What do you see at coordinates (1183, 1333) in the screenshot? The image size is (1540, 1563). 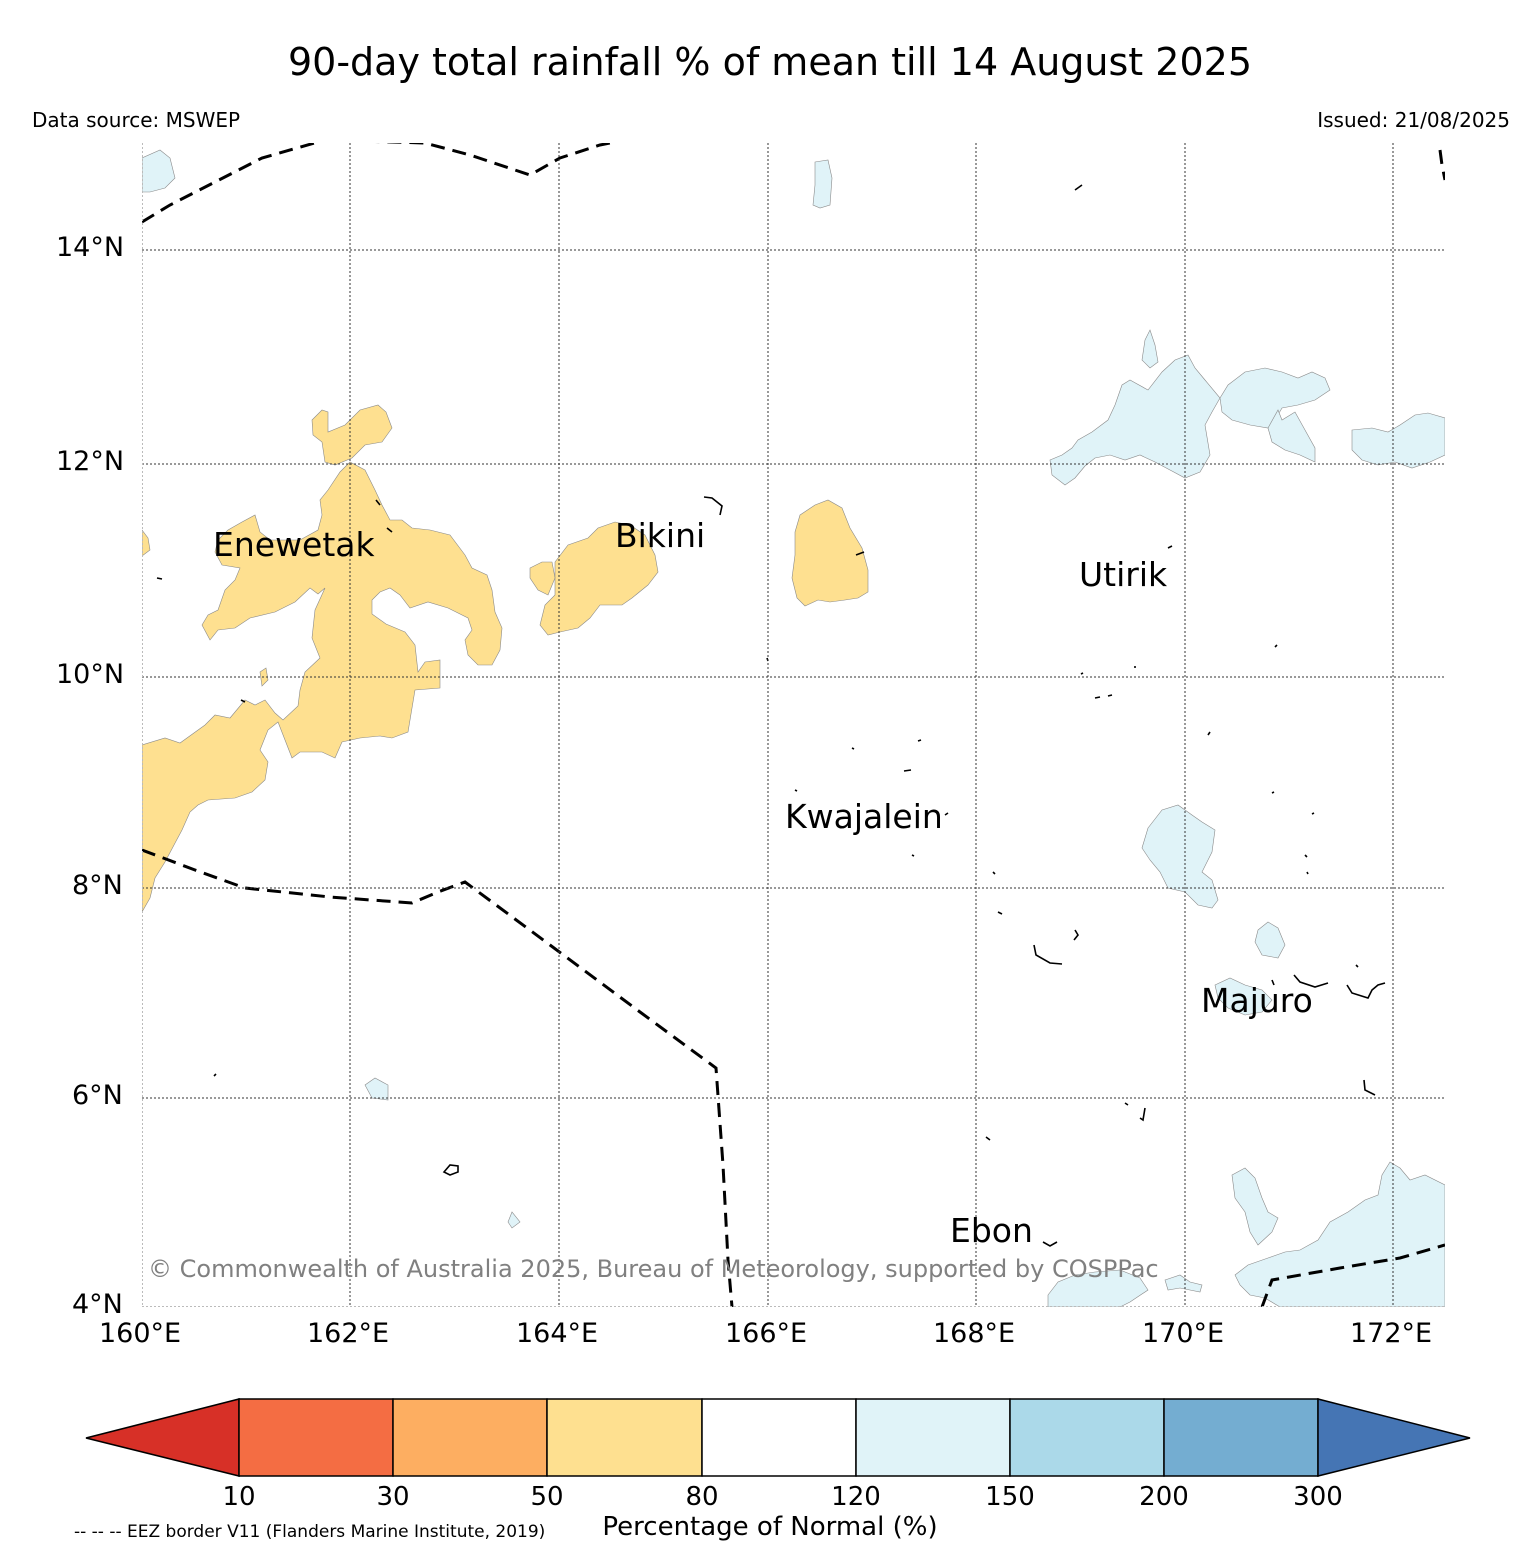 I see `lon-tick-170e: 170°E` at bounding box center [1183, 1333].